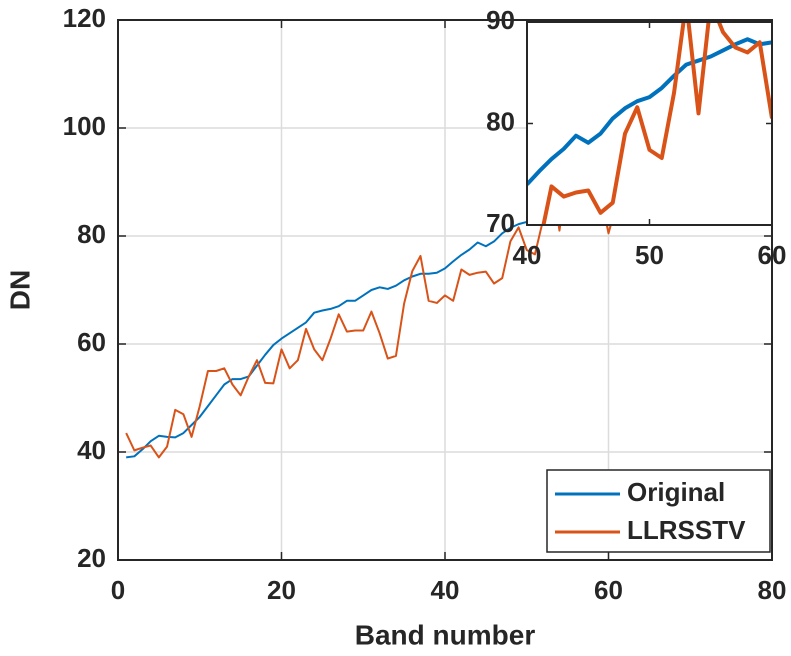 This screenshot has height=656, width=791. Describe the element at coordinates (649, 255) in the screenshot. I see `x-tick-label: 50` at that location.